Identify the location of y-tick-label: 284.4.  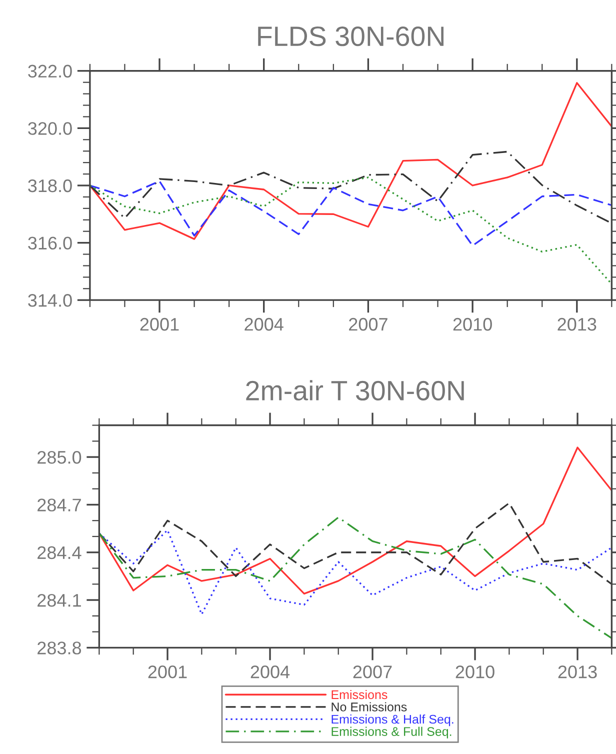
(60, 553).